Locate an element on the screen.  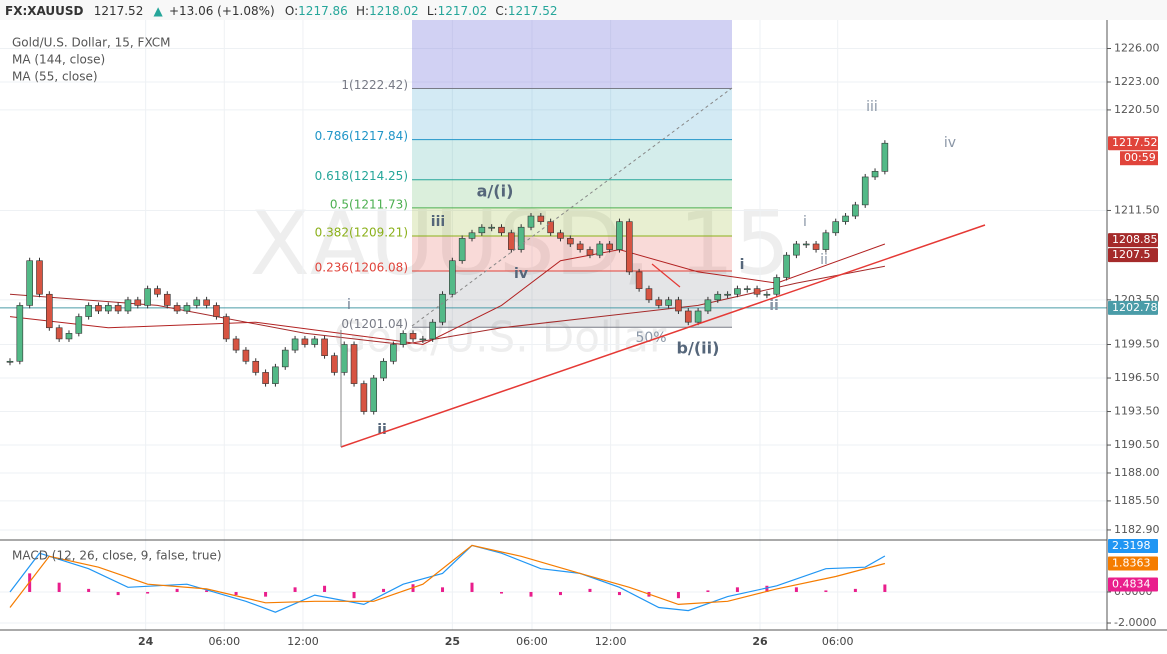
fib-label: 0.786(1217.84) is located at coordinates (361, 136).